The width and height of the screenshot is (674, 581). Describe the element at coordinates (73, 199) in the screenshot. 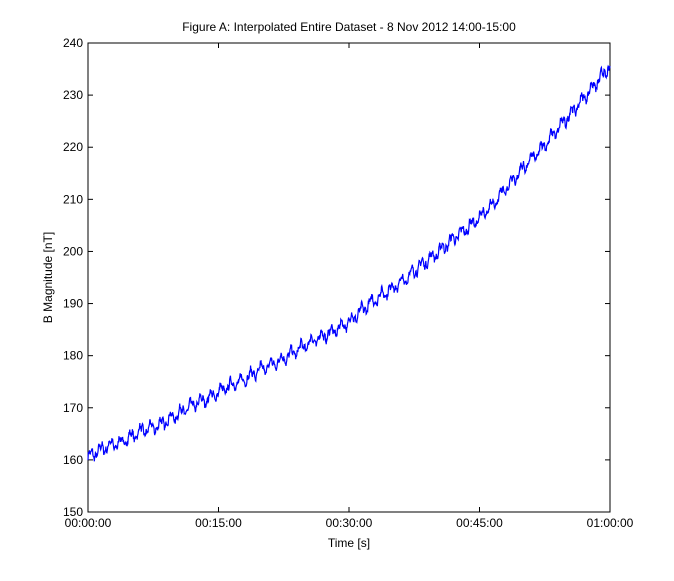

I see `y-tick-label: 210` at that location.